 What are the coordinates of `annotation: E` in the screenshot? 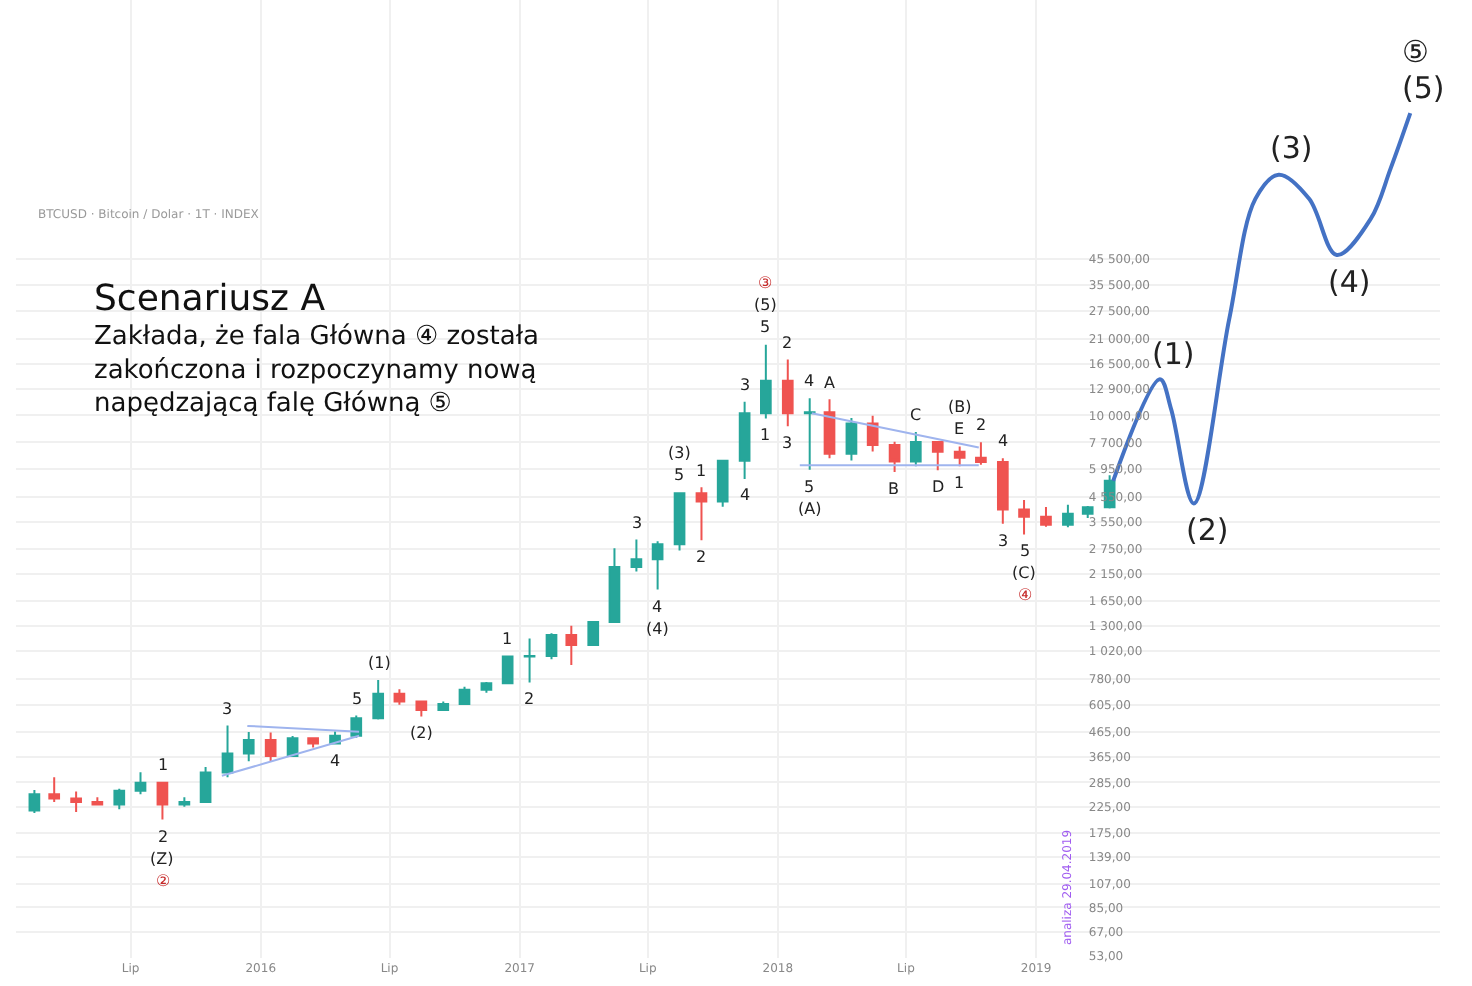 It's located at (959, 429).